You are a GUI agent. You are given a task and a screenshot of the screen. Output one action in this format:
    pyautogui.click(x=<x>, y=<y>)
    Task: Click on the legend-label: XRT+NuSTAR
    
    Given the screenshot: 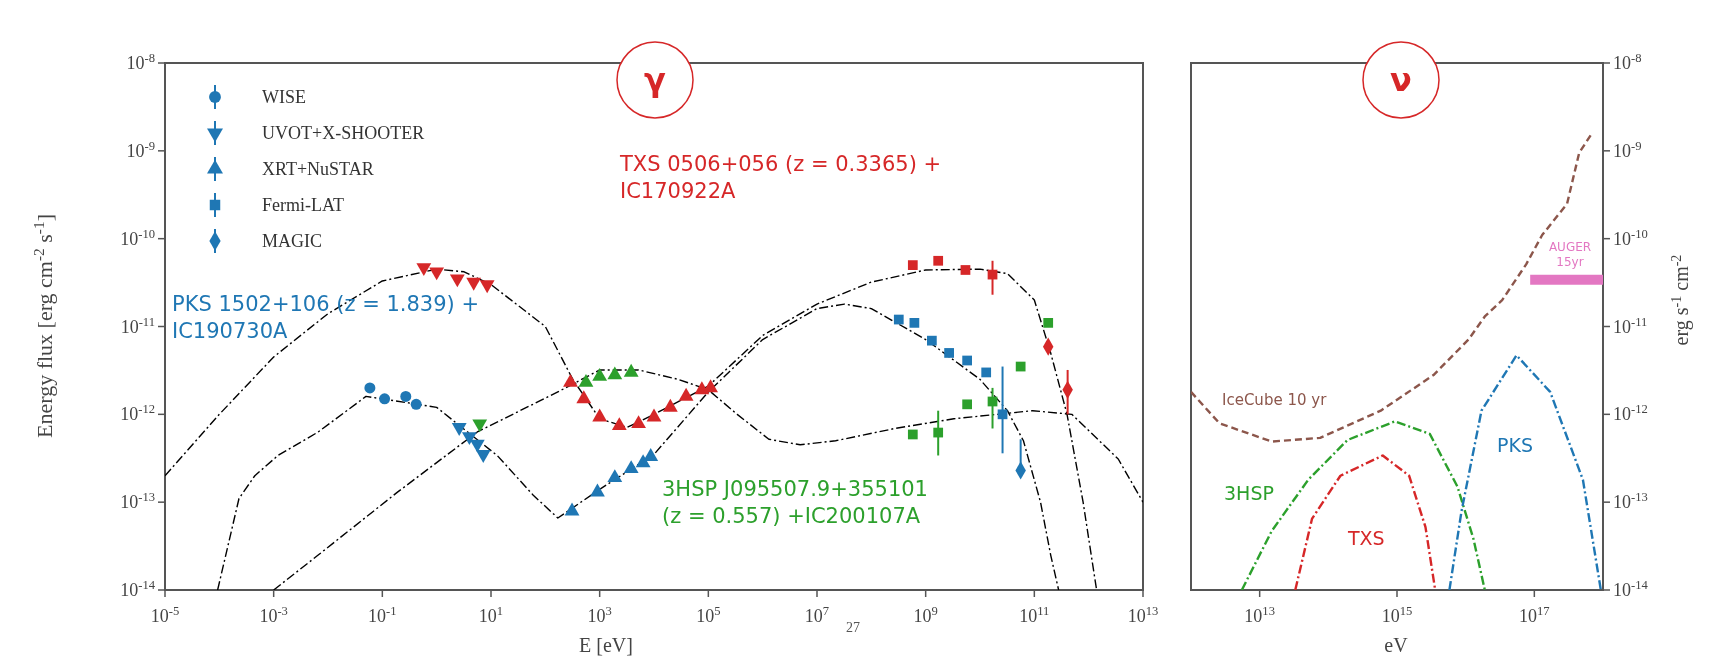 What is the action you would take?
    pyautogui.click(x=318, y=169)
    